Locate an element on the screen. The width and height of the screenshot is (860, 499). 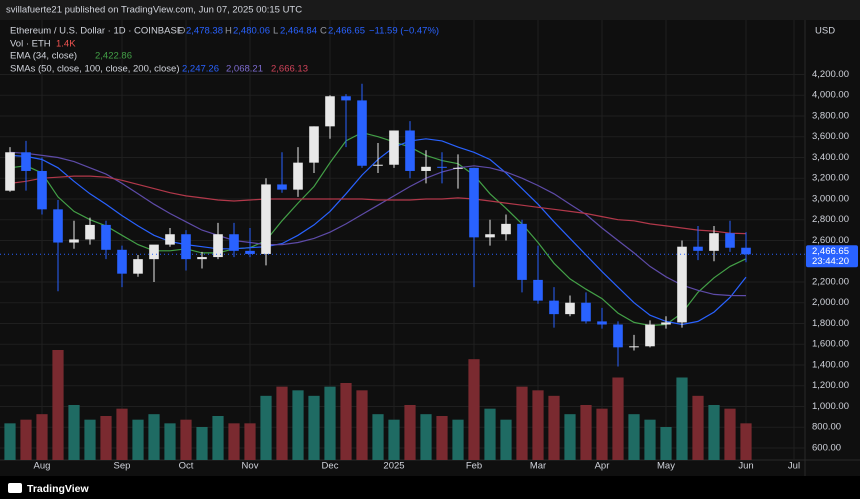
ohlc-value: 2,464.84 is located at coordinates (298, 31).